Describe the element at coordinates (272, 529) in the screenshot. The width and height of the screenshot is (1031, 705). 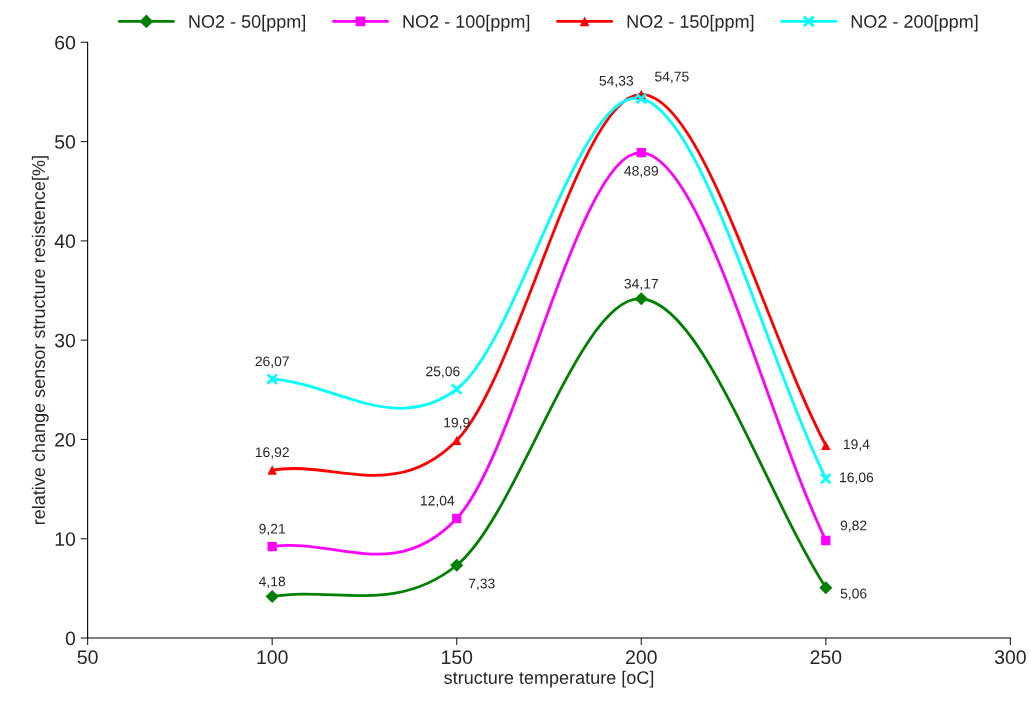
I see `data-label: 9,21` at that location.